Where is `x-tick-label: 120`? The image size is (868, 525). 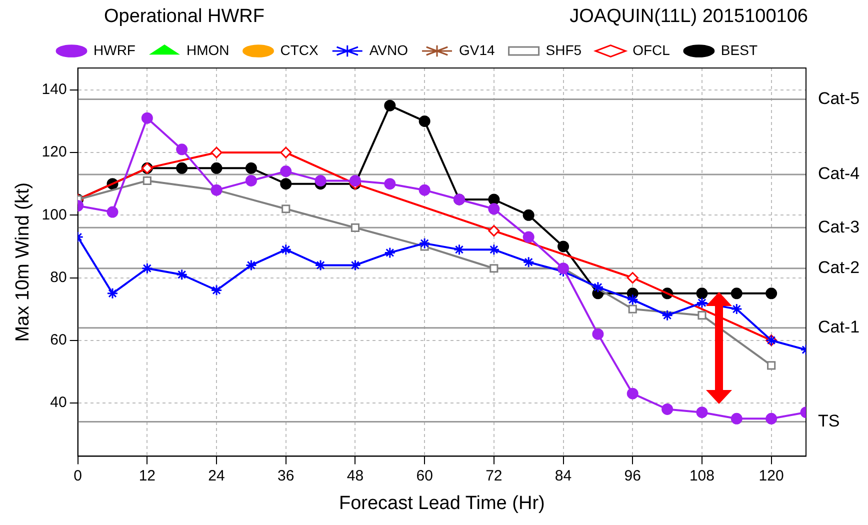 x-tick-label: 120 is located at coordinates (771, 475).